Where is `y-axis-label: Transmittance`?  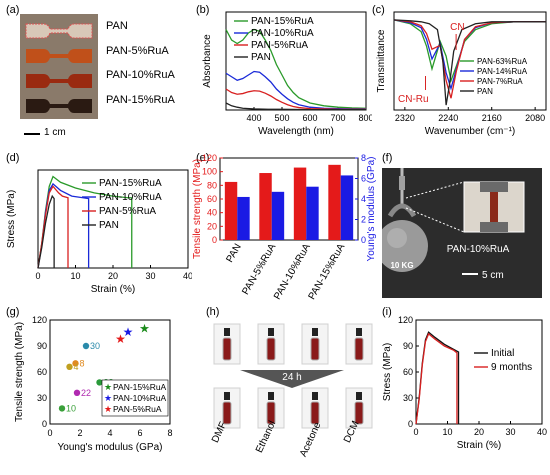 y-axis-label: Transmittance is located at coordinates (381, 60).